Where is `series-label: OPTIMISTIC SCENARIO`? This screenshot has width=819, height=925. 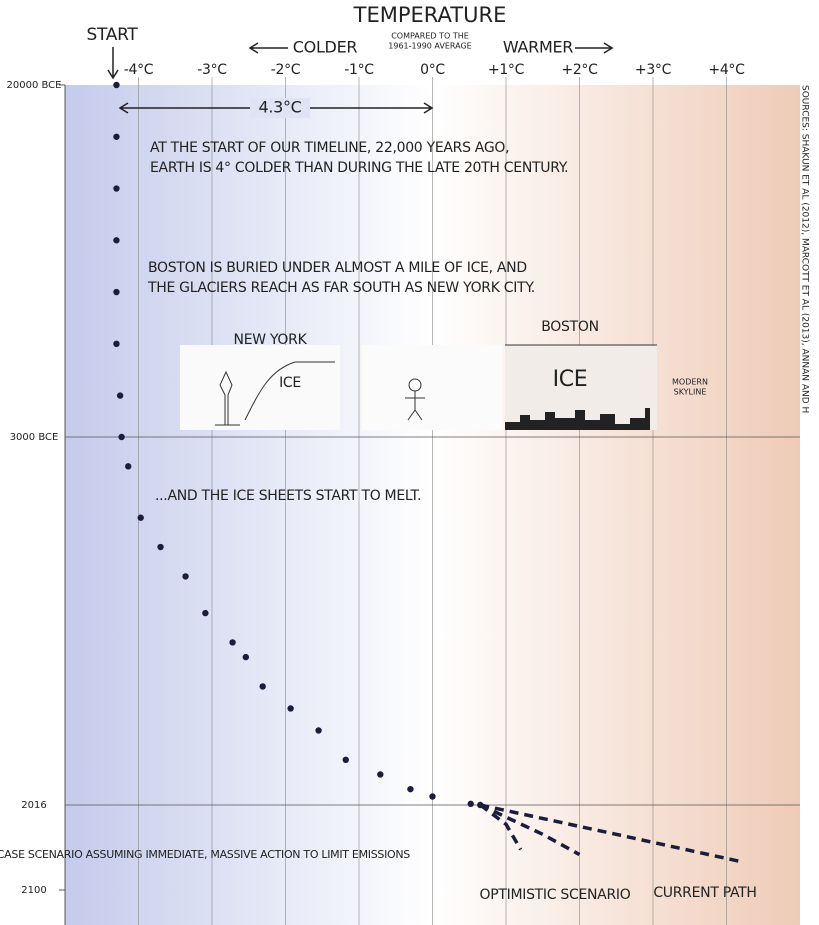 series-label: OPTIMISTIC SCENARIO is located at coordinates (555, 895).